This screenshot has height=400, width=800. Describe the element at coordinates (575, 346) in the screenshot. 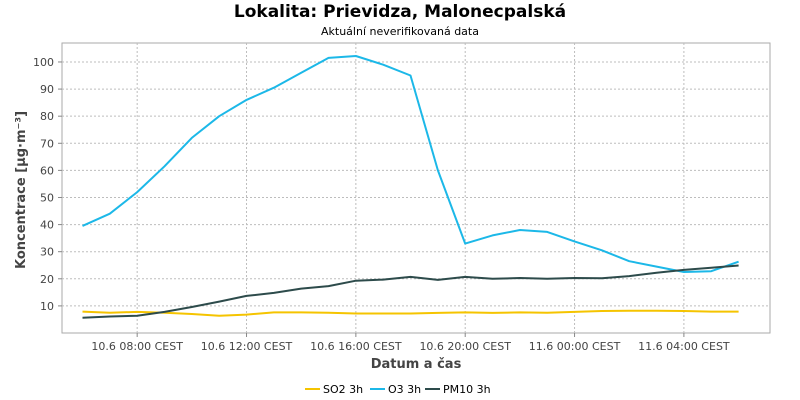

I see `x-tick-label: 11.6 00:00 CEST` at that location.